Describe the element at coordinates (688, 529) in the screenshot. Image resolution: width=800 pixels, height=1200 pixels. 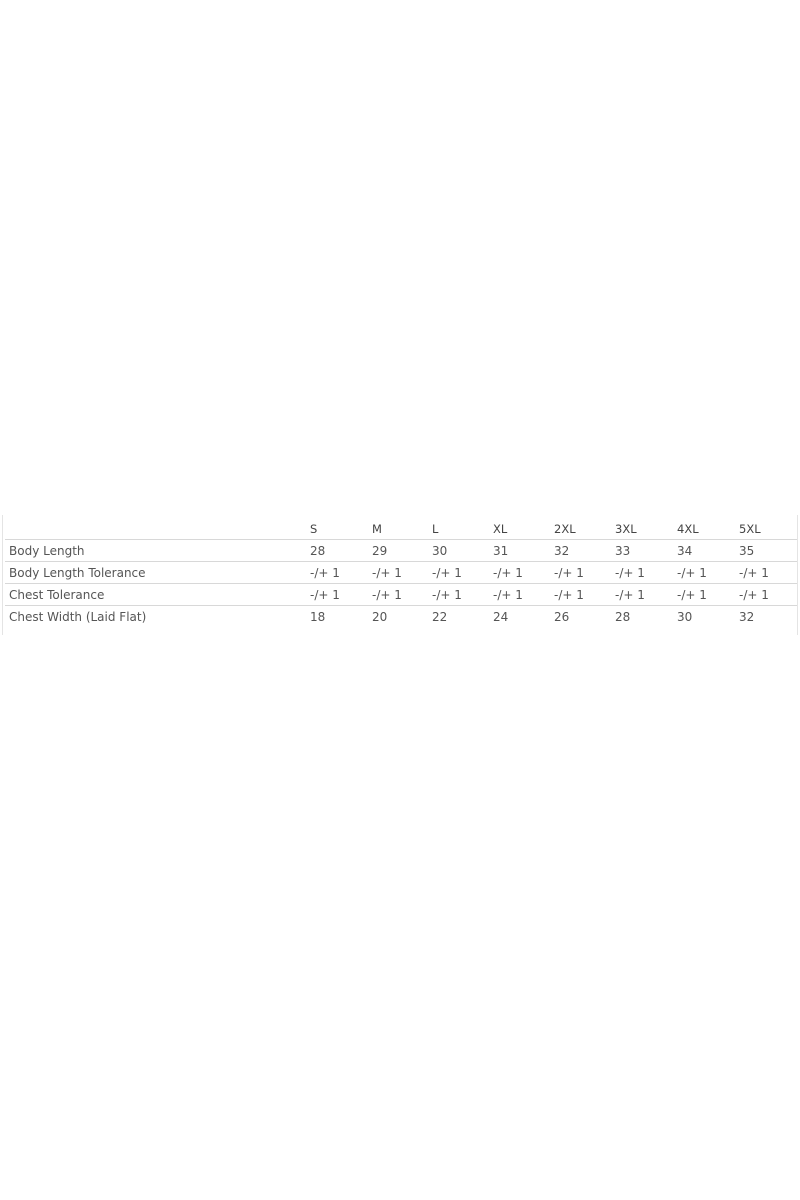
I see `column-header: 4XL` at that location.